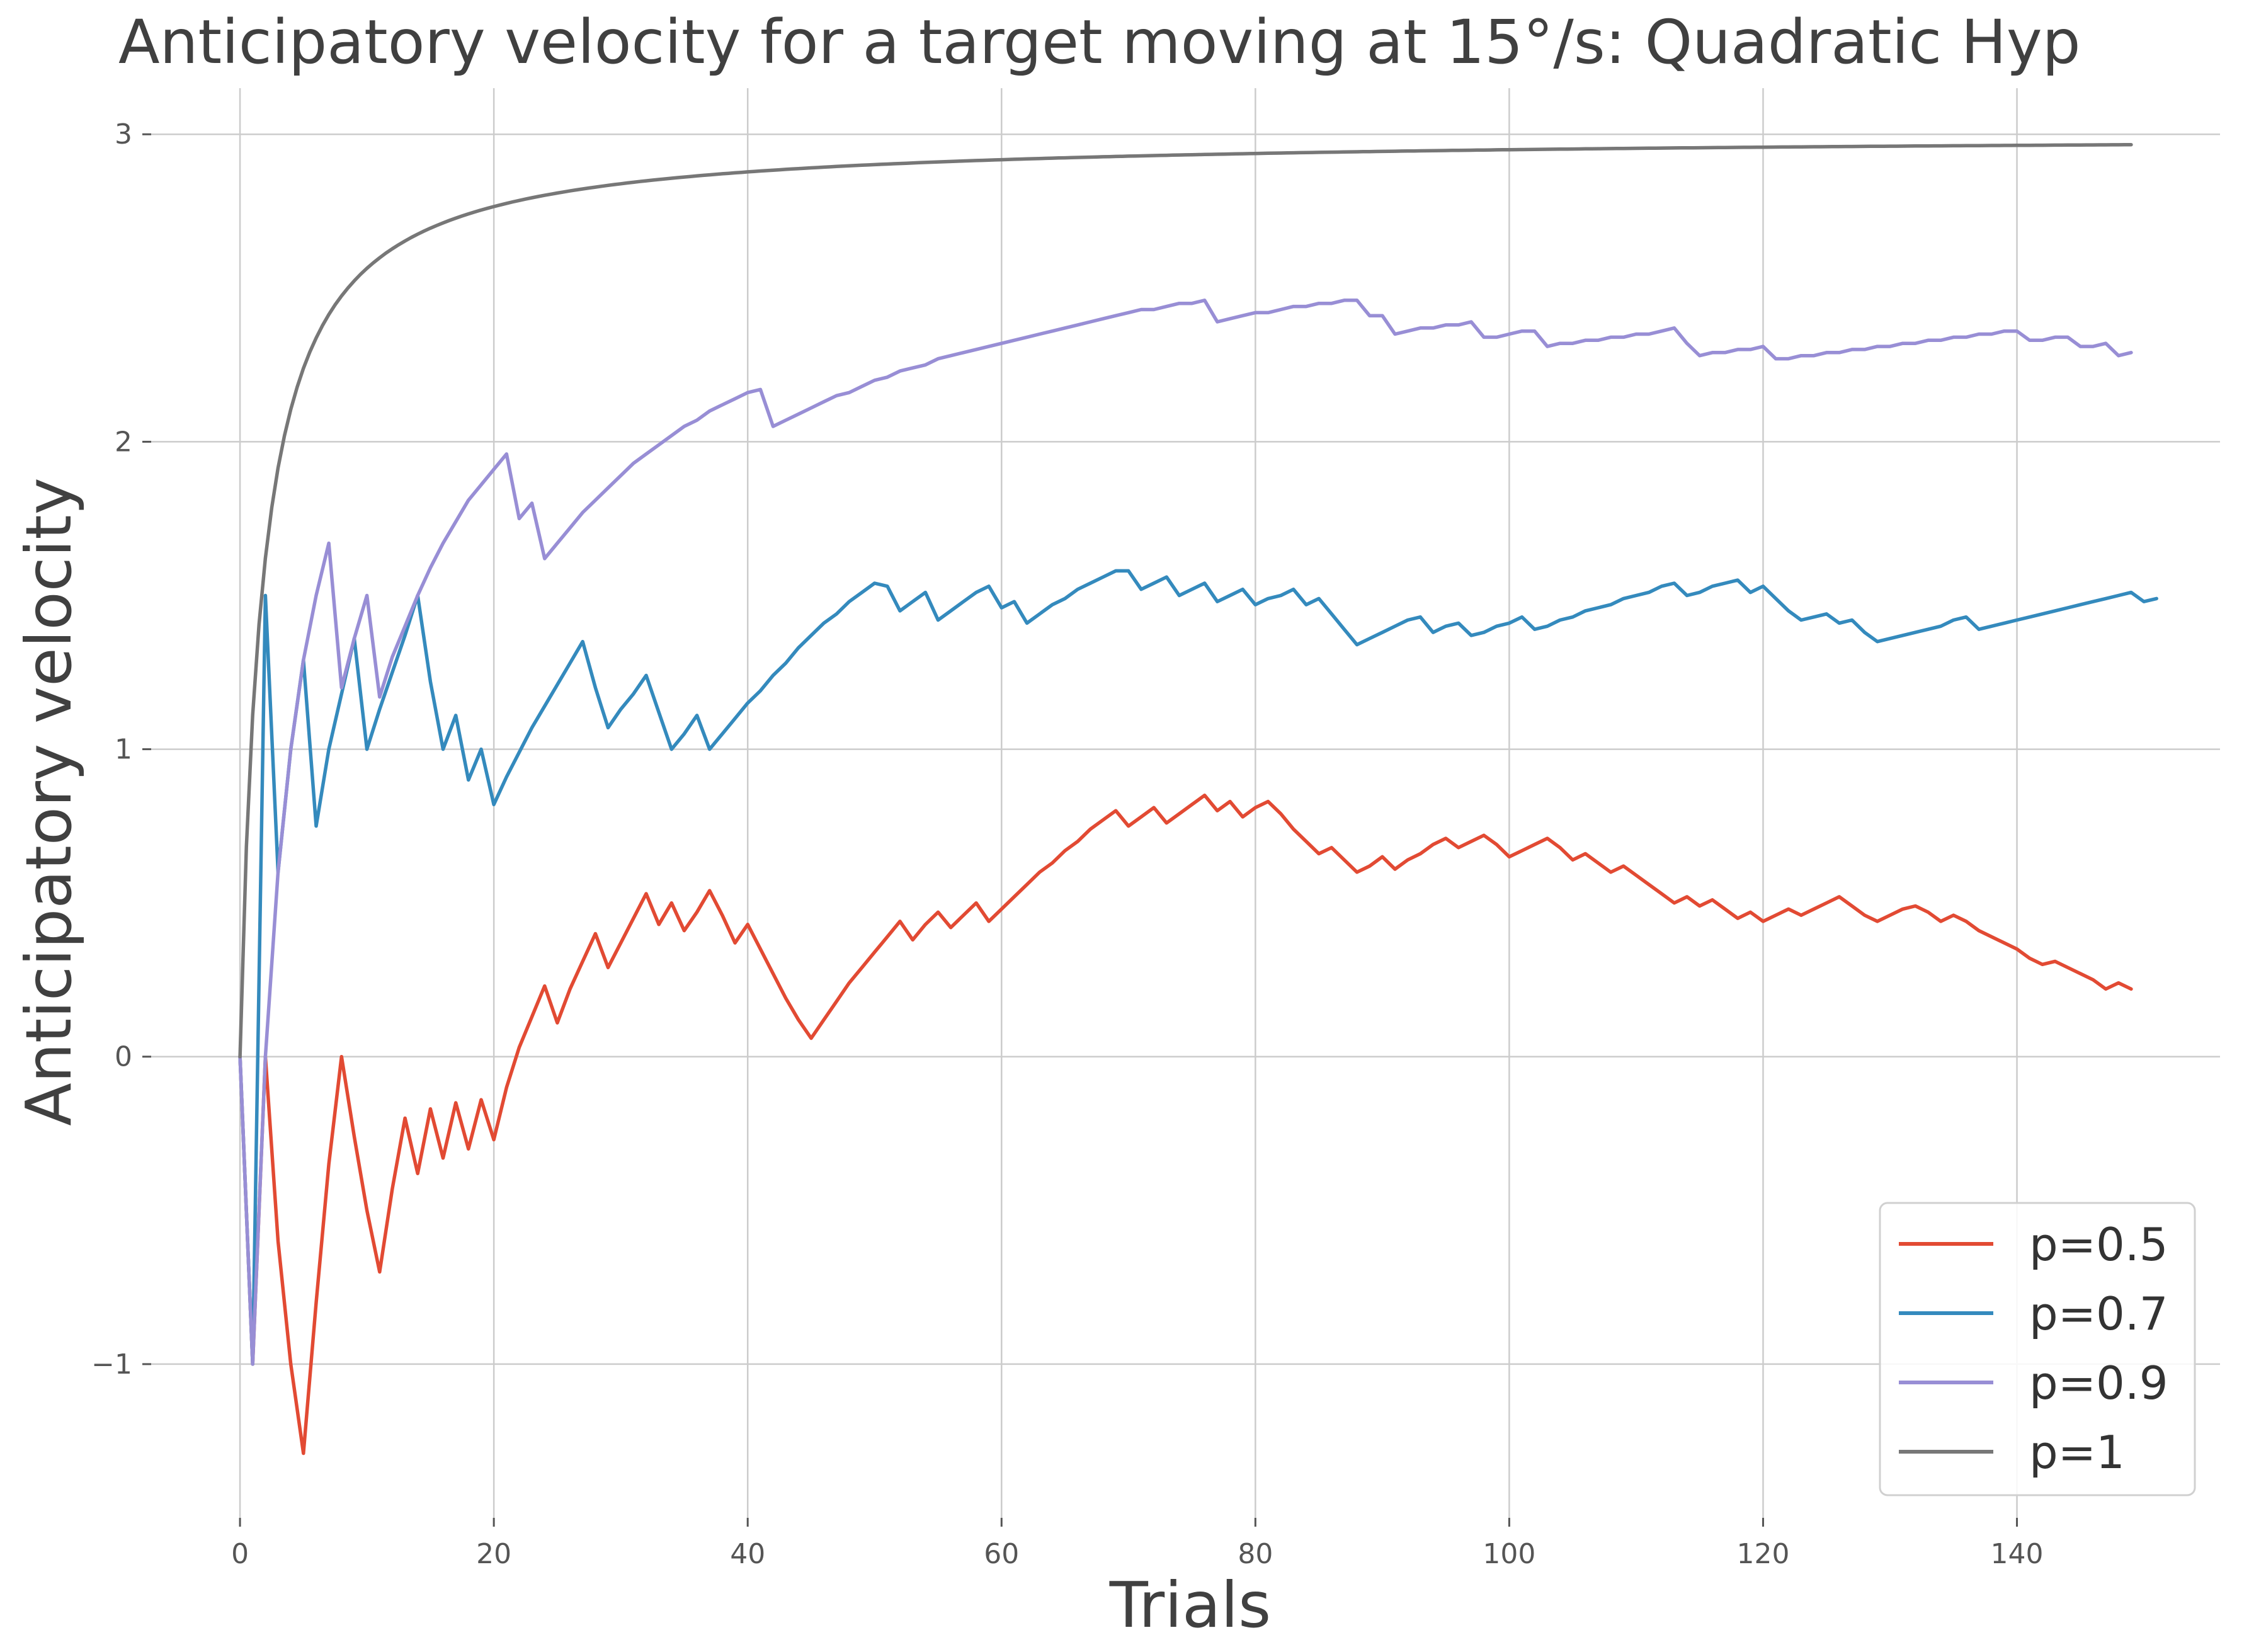 The height and width of the screenshot is (1652, 2266). I want to click on legend: p=0.5 p=0.7 p=0.9 p=1, so click(2037, 1349).